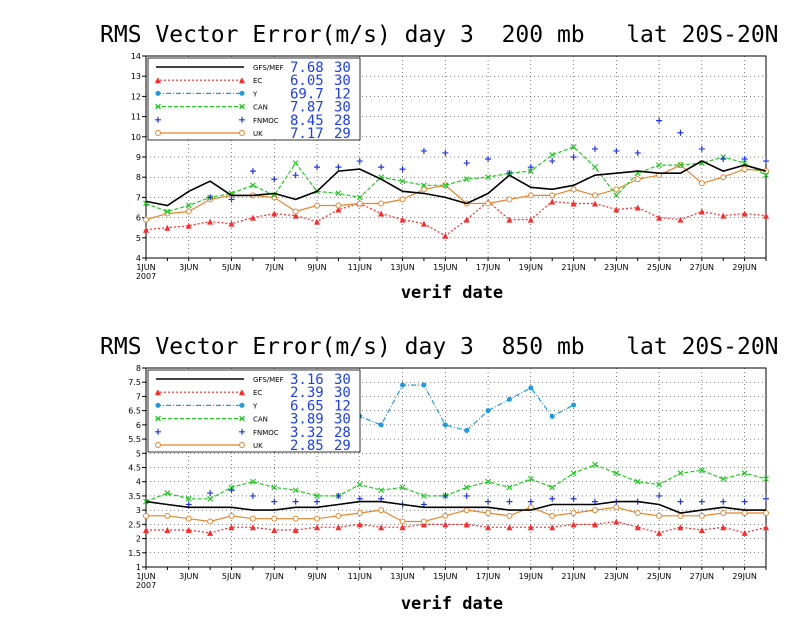 This screenshot has width=800, height=622. What do you see at coordinates (134, 439) in the screenshot?
I see `y-tick-label: 5.5` at bounding box center [134, 439].